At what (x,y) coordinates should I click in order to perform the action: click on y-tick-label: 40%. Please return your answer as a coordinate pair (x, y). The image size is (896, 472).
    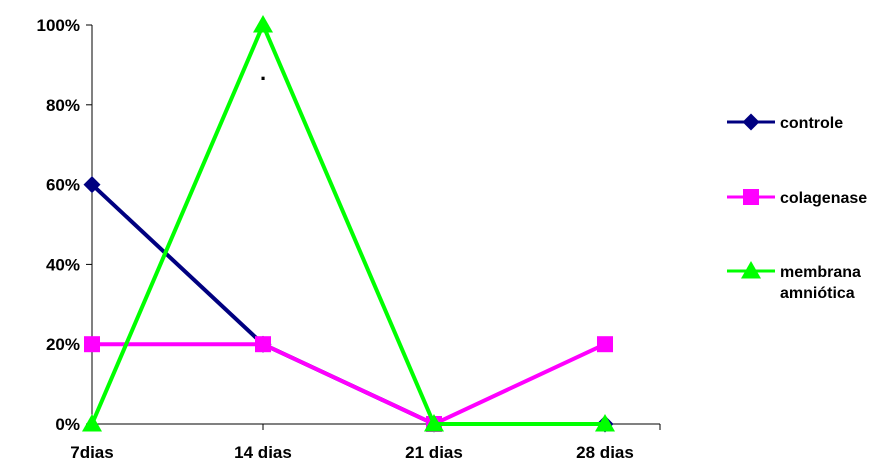
    Looking at the image, I should click on (63, 264).